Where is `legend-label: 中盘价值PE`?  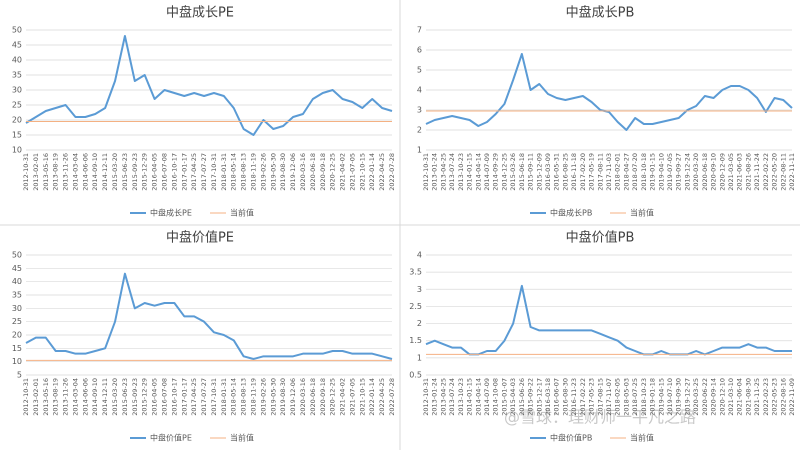
legend-label: 中盘价值PE is located at coordinates (171, 438).